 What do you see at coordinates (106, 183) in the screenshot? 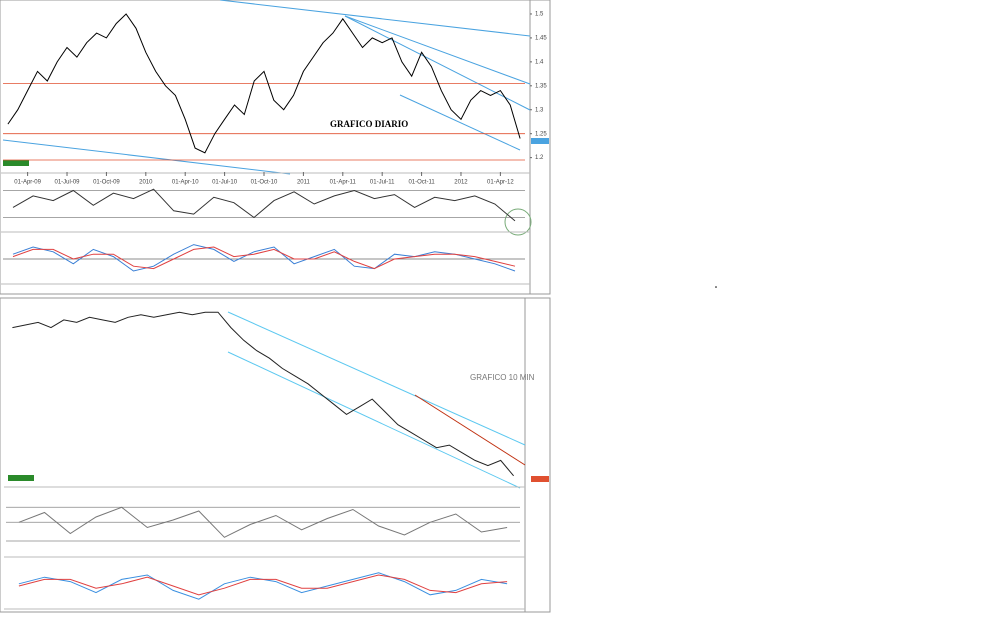
I see `x-tick-label: 01-Oct-09` at bounding box center [106, 183].